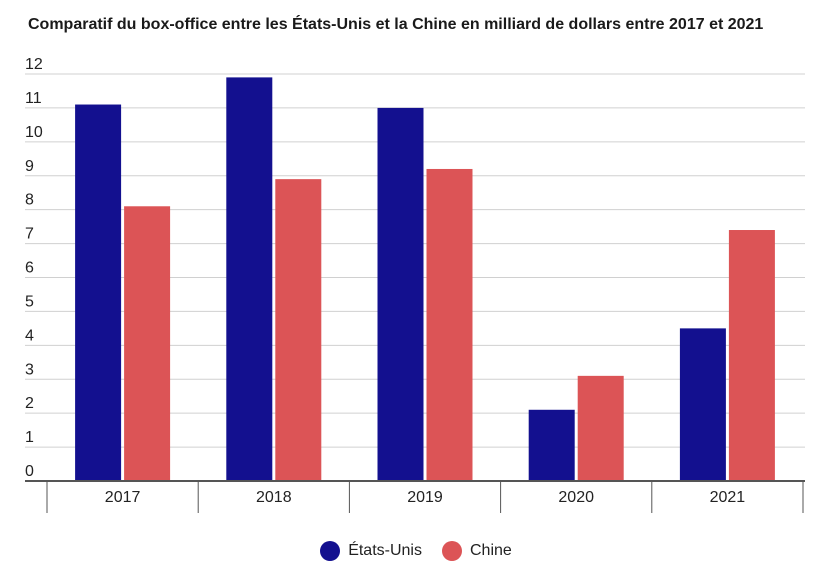 The width and height of the screenshot is (832, 578). Describe the element at coordinates (29, 301) in the screenshot. I see `y-tick-label-5: 5` at that location.